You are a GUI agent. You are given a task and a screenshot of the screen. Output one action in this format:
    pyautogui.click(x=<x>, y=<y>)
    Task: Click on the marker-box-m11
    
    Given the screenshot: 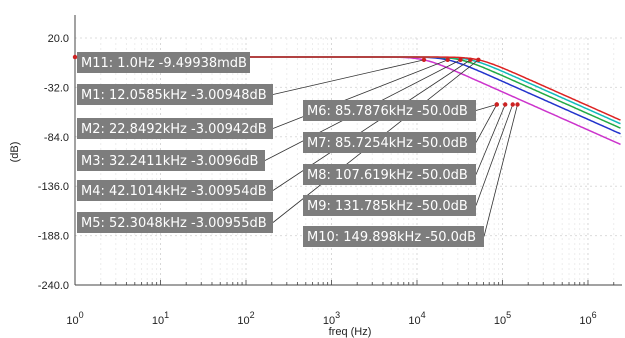 What is the action you would take?
    pyautogui.click(x=163, y=62)
    